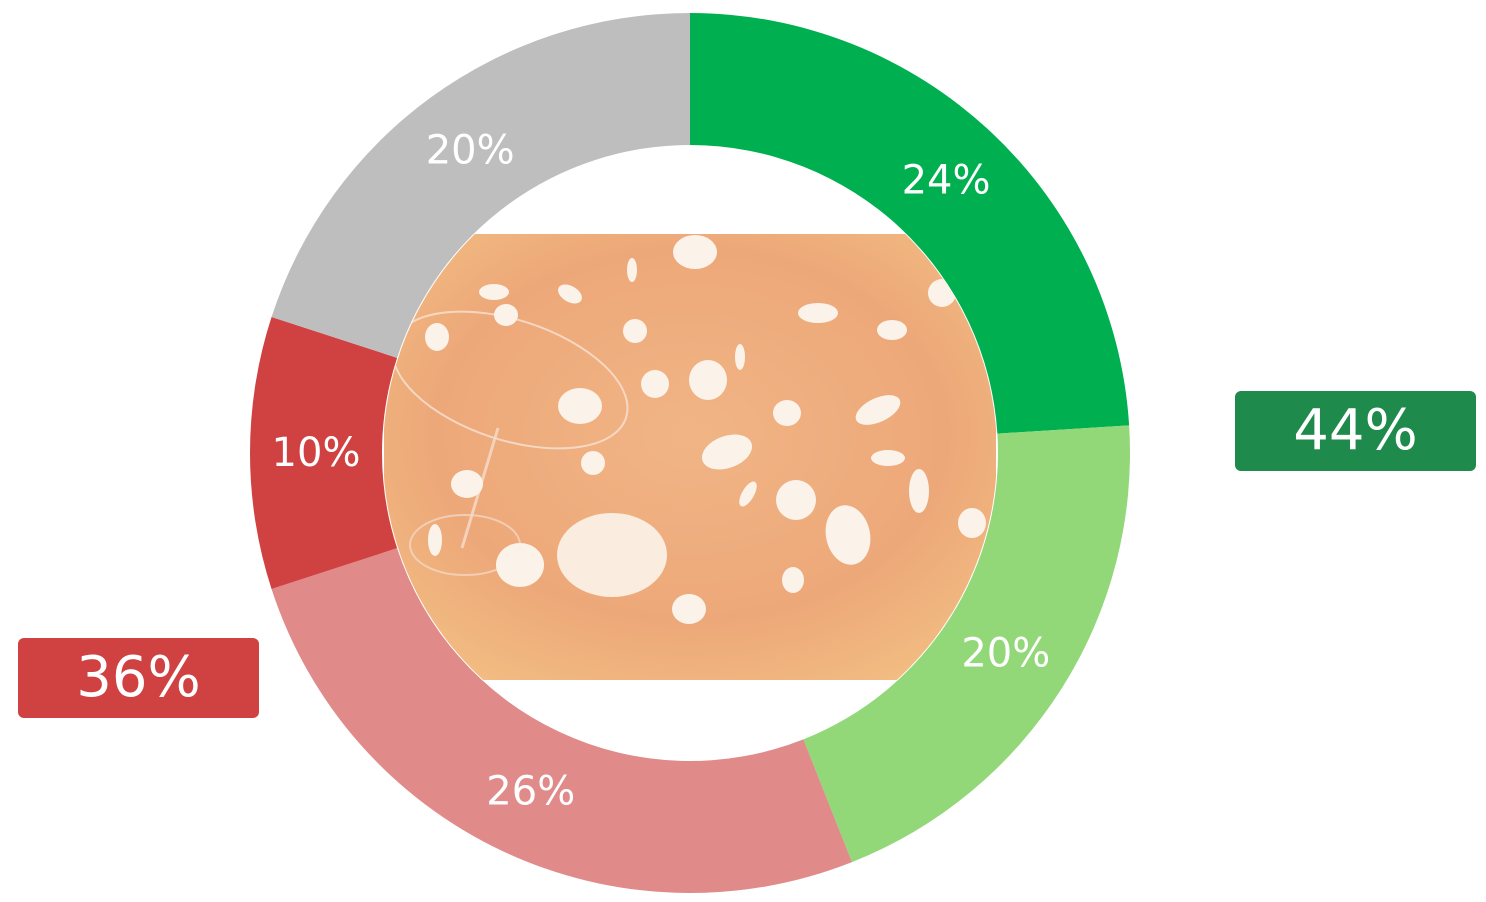 The height and width of the screenshot is (902, 1486). Describe the element at coordinates (470, 150) in the screenshot. I see `slice-label-4: 20%` at that location.